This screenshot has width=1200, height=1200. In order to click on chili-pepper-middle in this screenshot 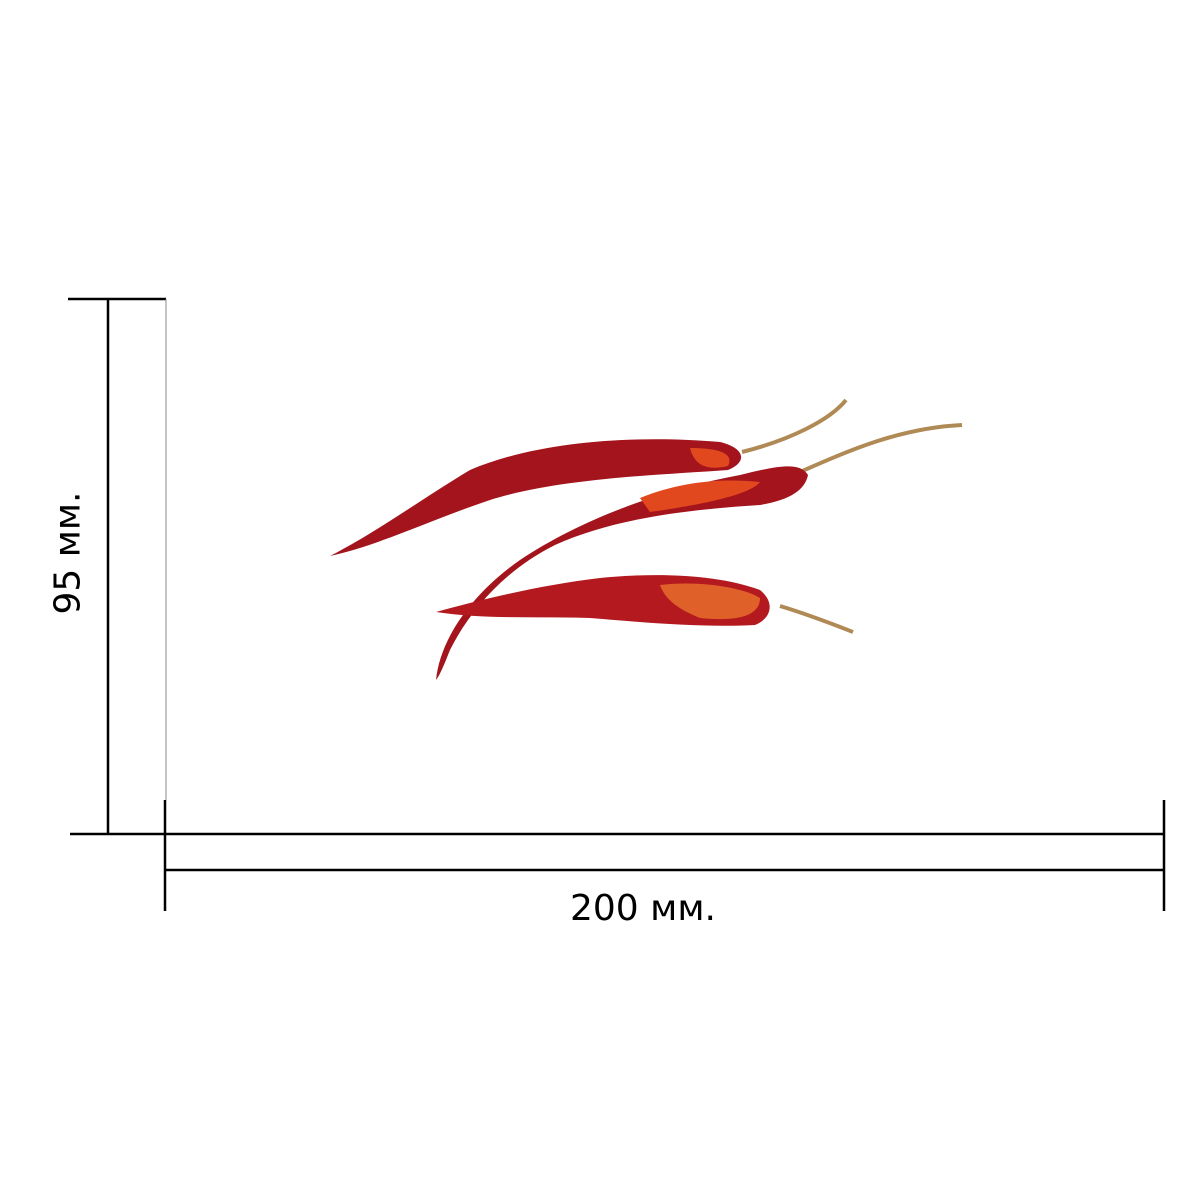, I will do `click(699, 551)`.